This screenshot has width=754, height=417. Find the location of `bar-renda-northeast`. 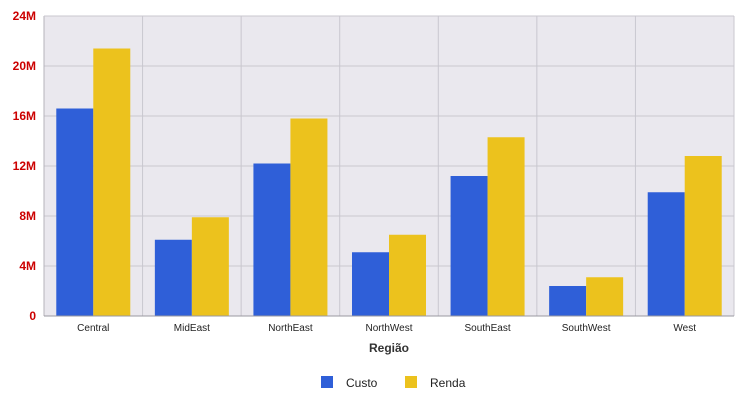

bar-renda-northeast is located at coordinates (309, 217).